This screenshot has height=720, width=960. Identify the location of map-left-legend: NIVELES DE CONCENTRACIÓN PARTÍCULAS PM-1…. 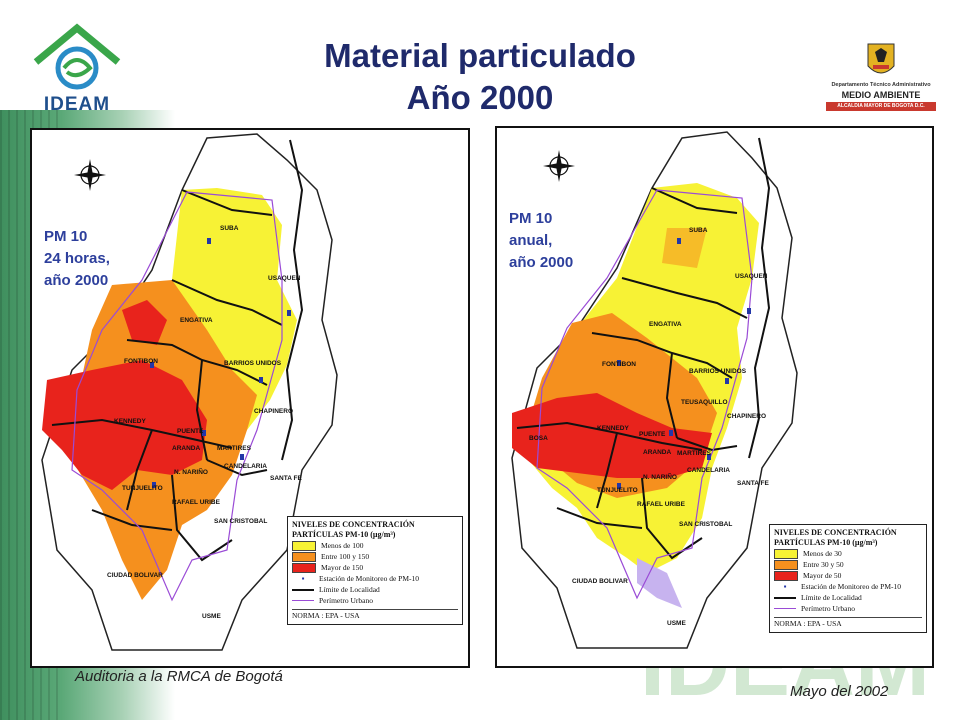
(375, 570).